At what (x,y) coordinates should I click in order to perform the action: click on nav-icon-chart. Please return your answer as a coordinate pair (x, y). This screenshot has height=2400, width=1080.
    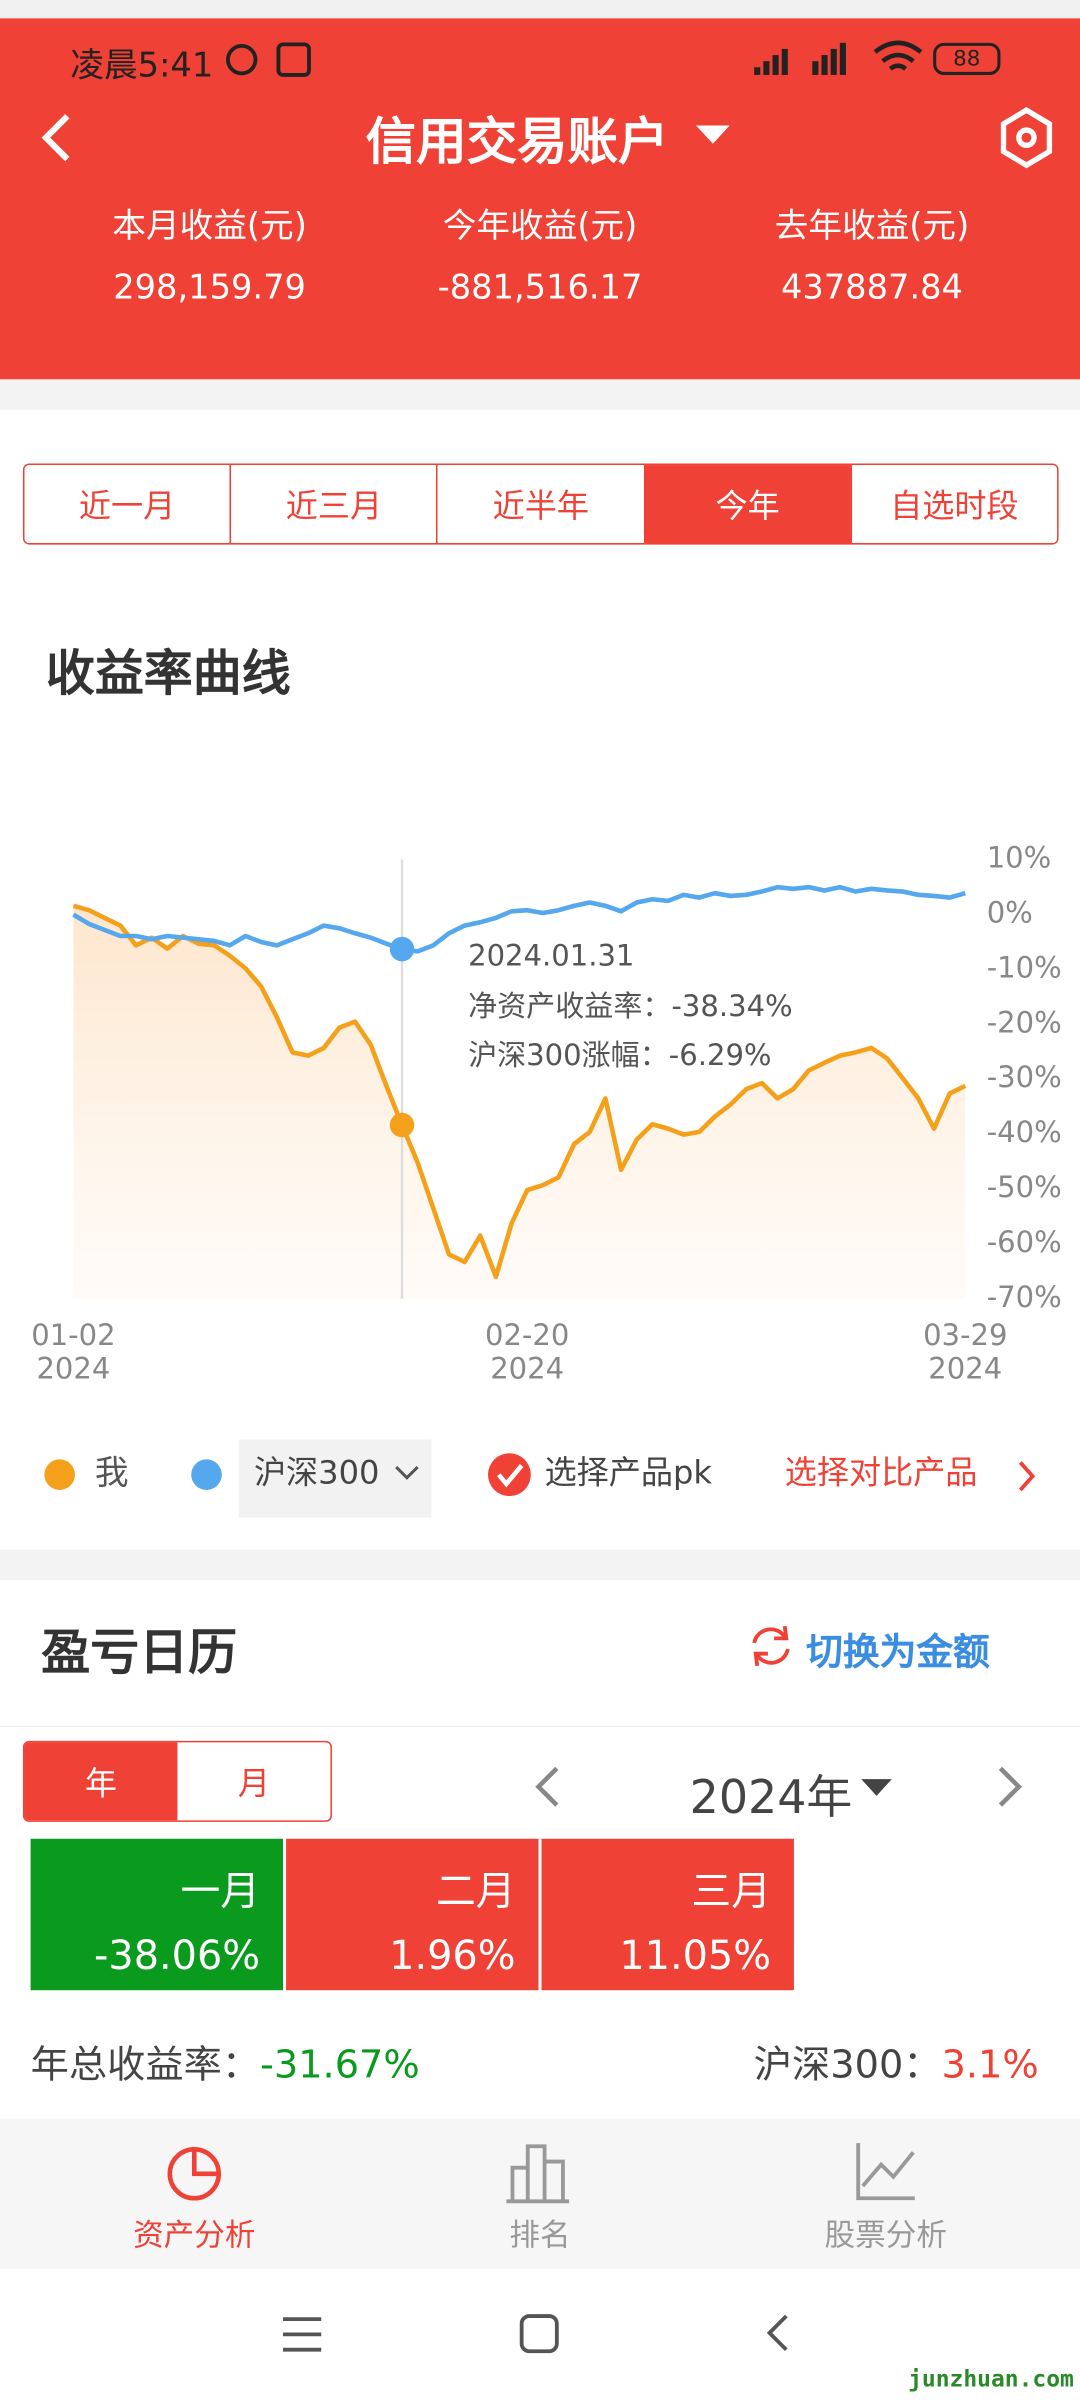
    Looking at the image, I should click on (885, 2172).